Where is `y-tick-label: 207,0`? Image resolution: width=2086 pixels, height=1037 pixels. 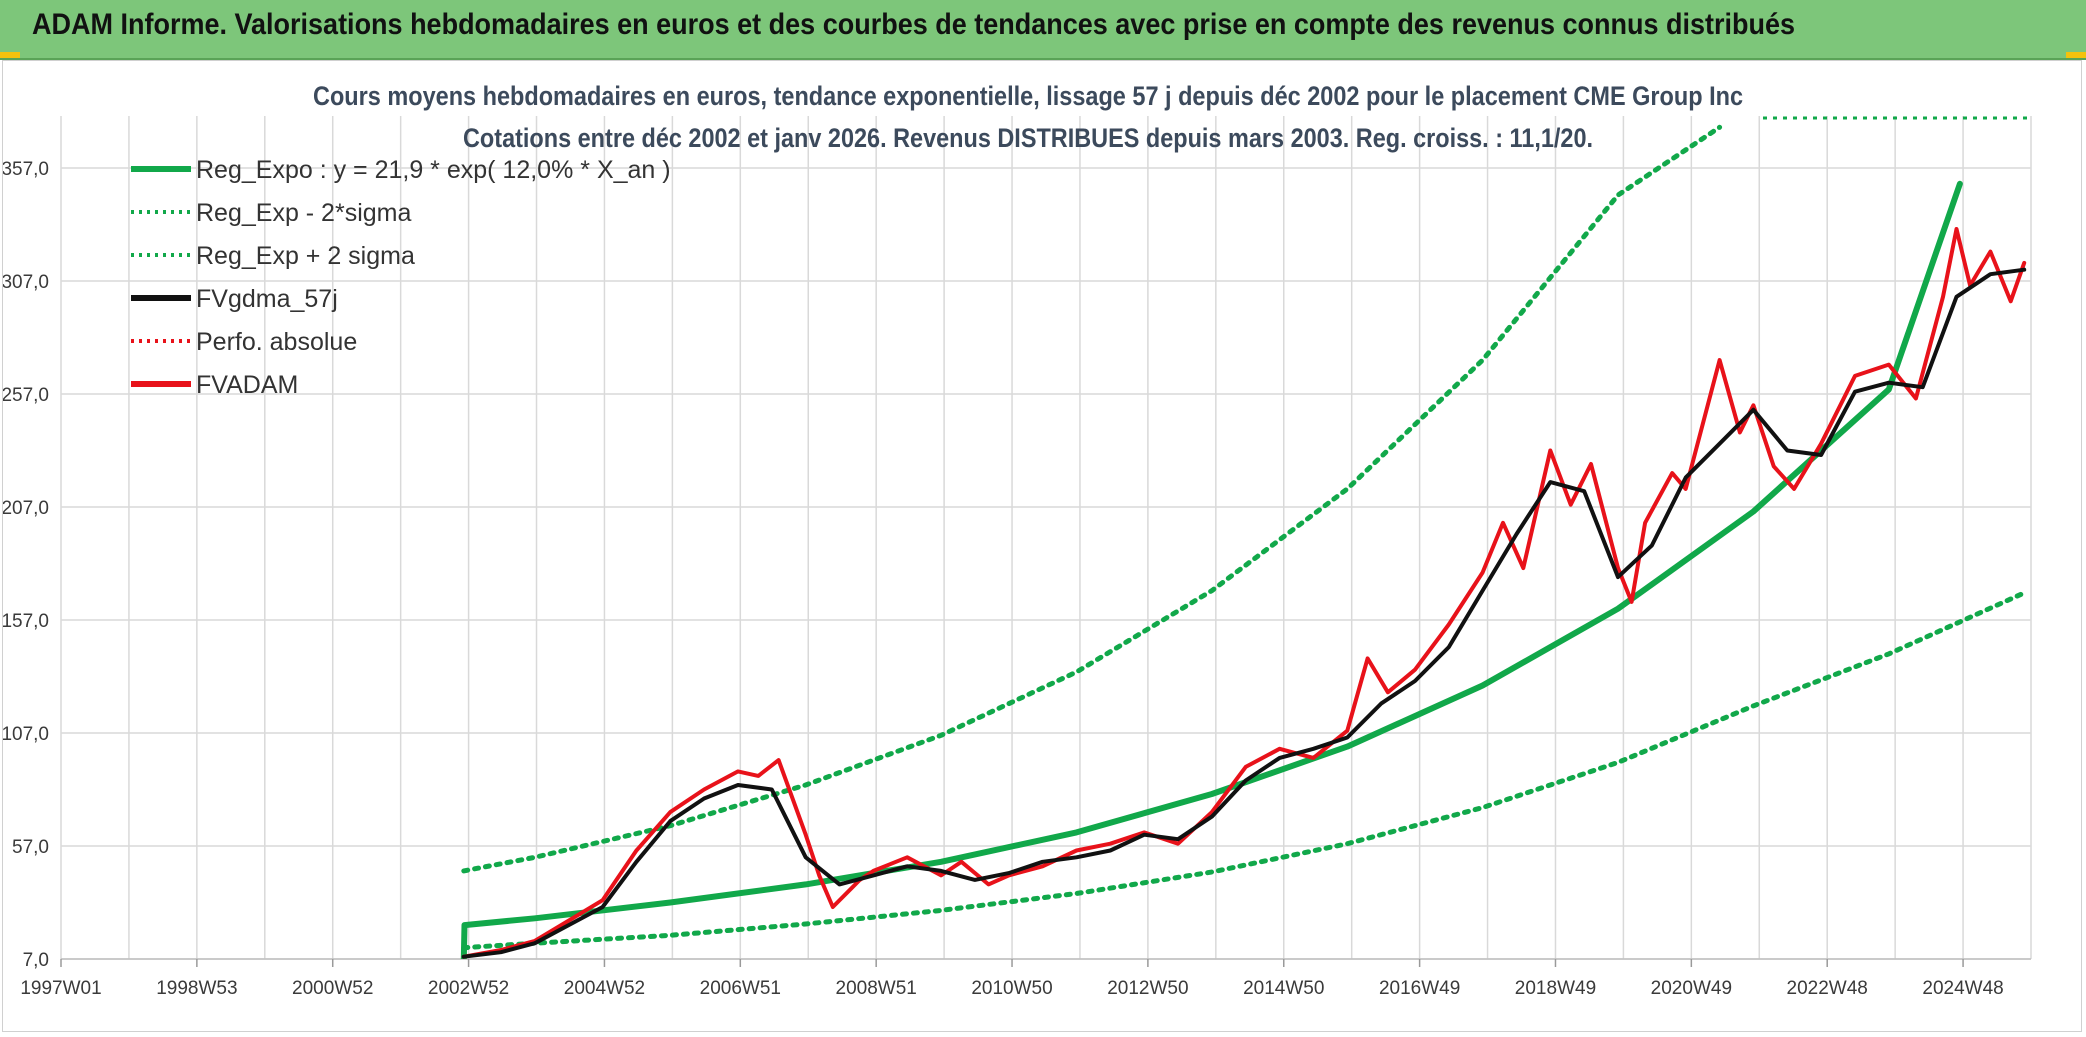 y-tick-label: 207,0 is located at coordinates (26, 508).